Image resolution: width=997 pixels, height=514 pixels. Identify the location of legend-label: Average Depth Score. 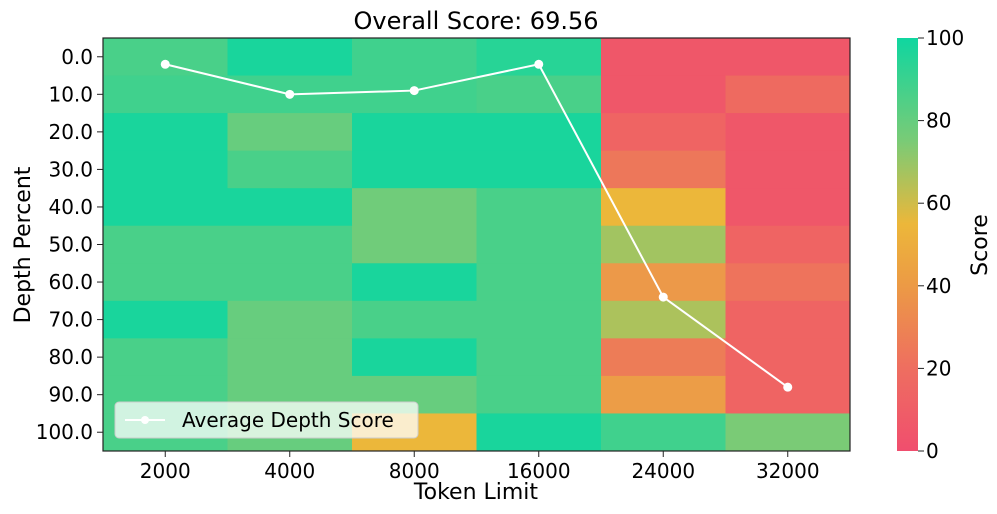
(288, 420).